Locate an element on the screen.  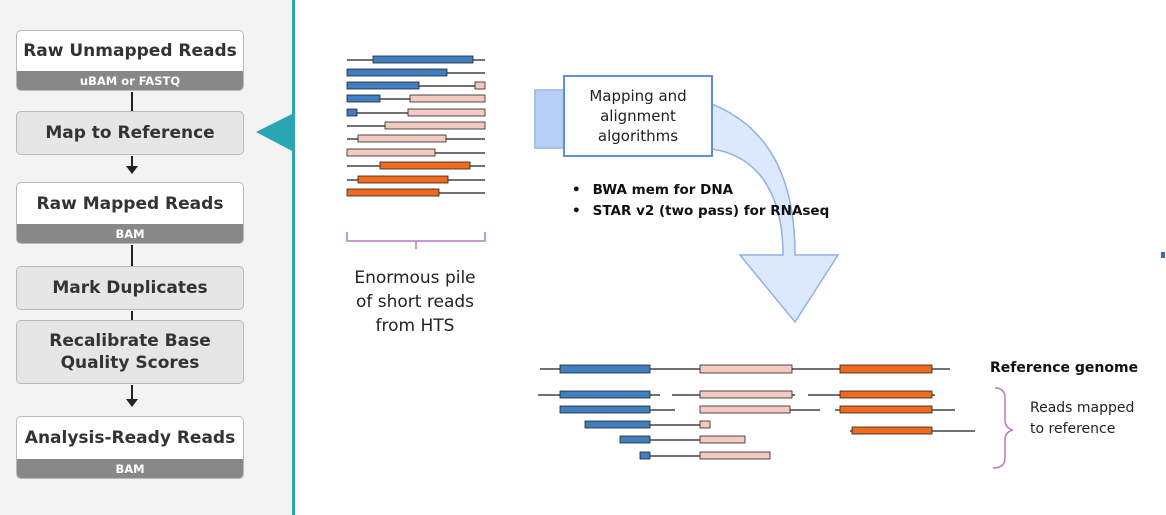
pointer-triangle is located at coordinates (275, 132).